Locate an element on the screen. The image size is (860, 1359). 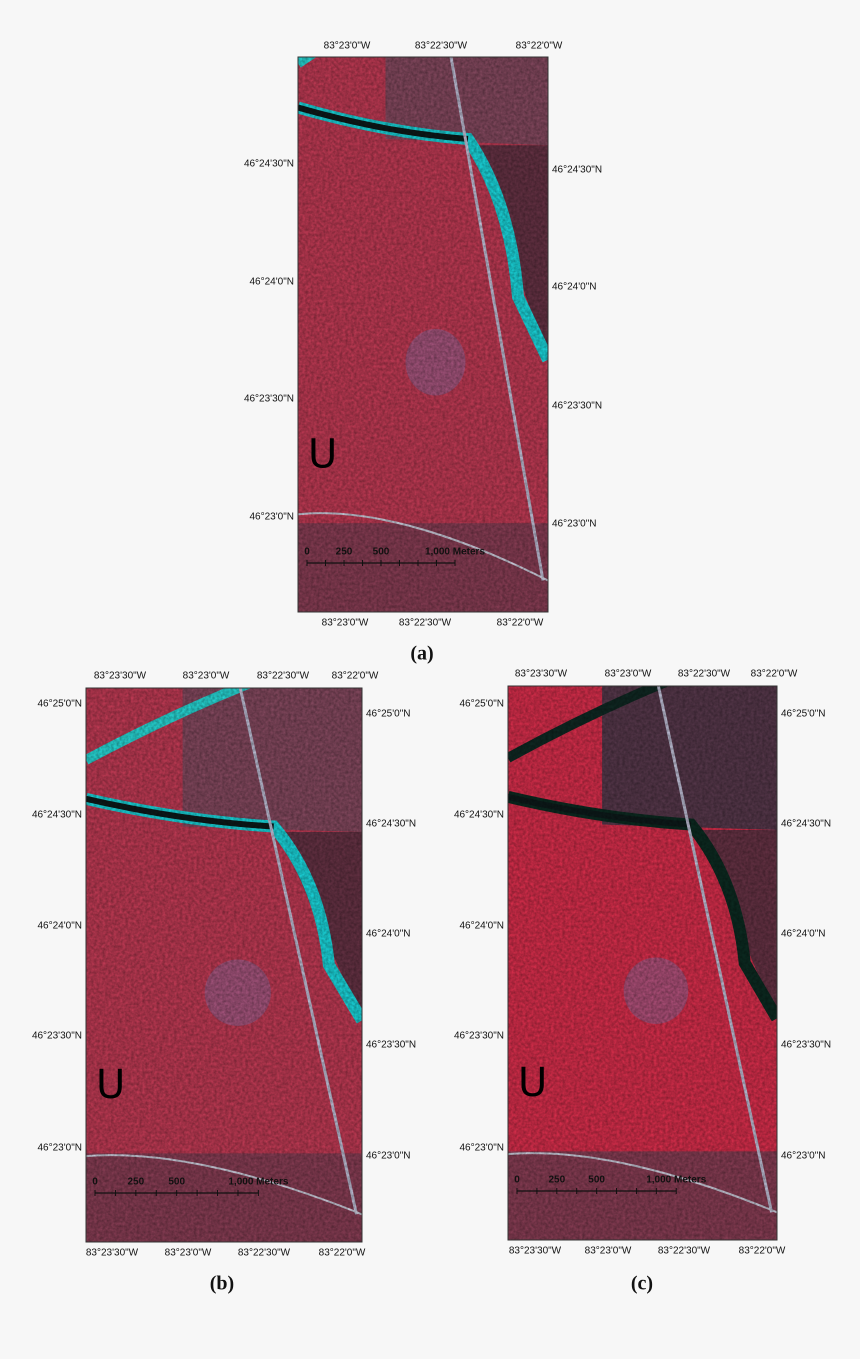
panel-caption: (c) is located at coordinates (642, 1284).